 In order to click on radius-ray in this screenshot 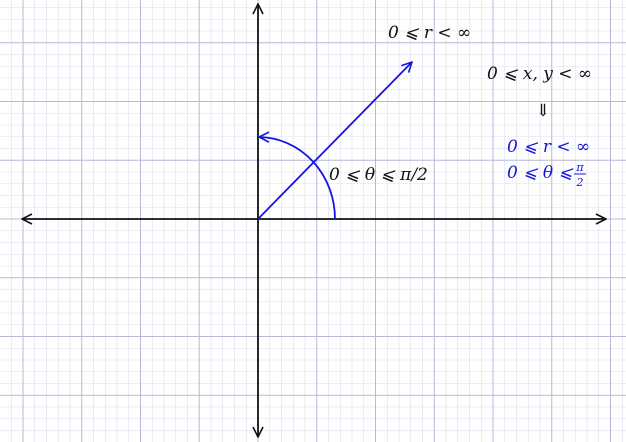, I will do `click(334, 141)`.